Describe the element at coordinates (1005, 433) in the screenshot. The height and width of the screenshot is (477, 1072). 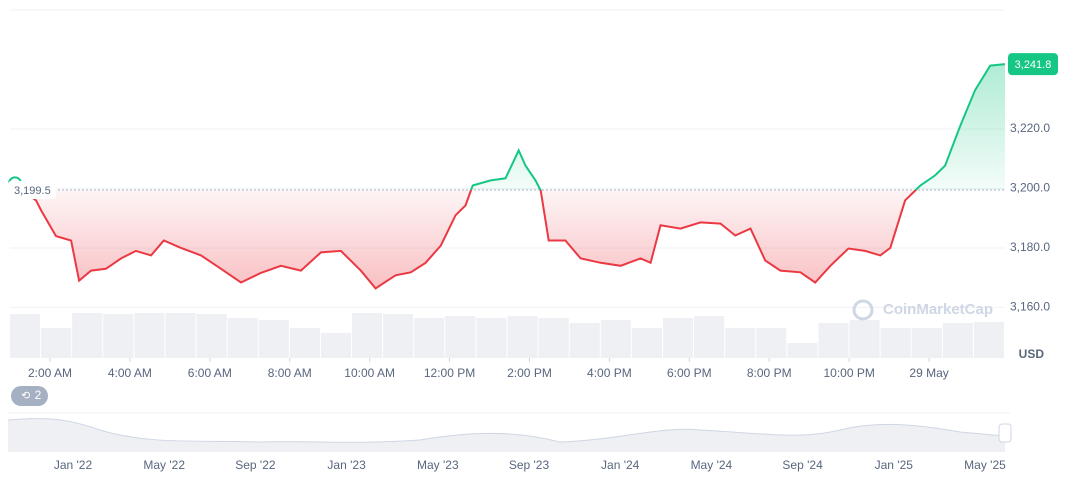
I see `navigator-handle` at that location.